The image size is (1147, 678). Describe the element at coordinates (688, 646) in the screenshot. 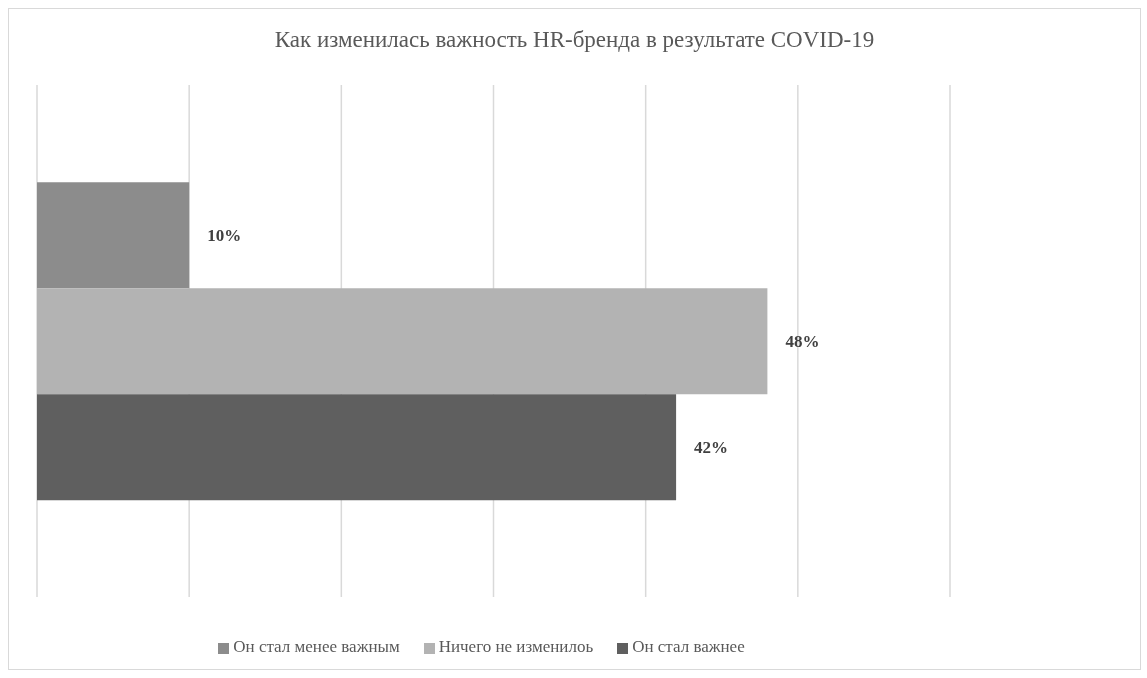

I see `legend-label: Он стал важнее` at that location.